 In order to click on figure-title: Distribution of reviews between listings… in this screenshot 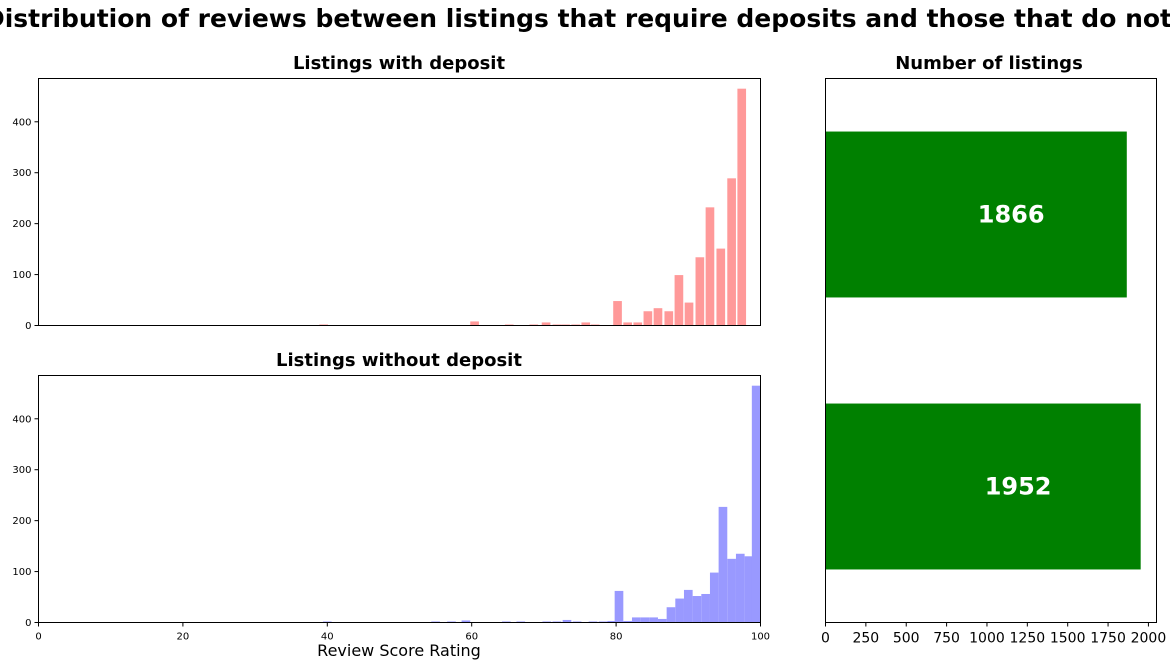, I will do `click(585, 18)`.